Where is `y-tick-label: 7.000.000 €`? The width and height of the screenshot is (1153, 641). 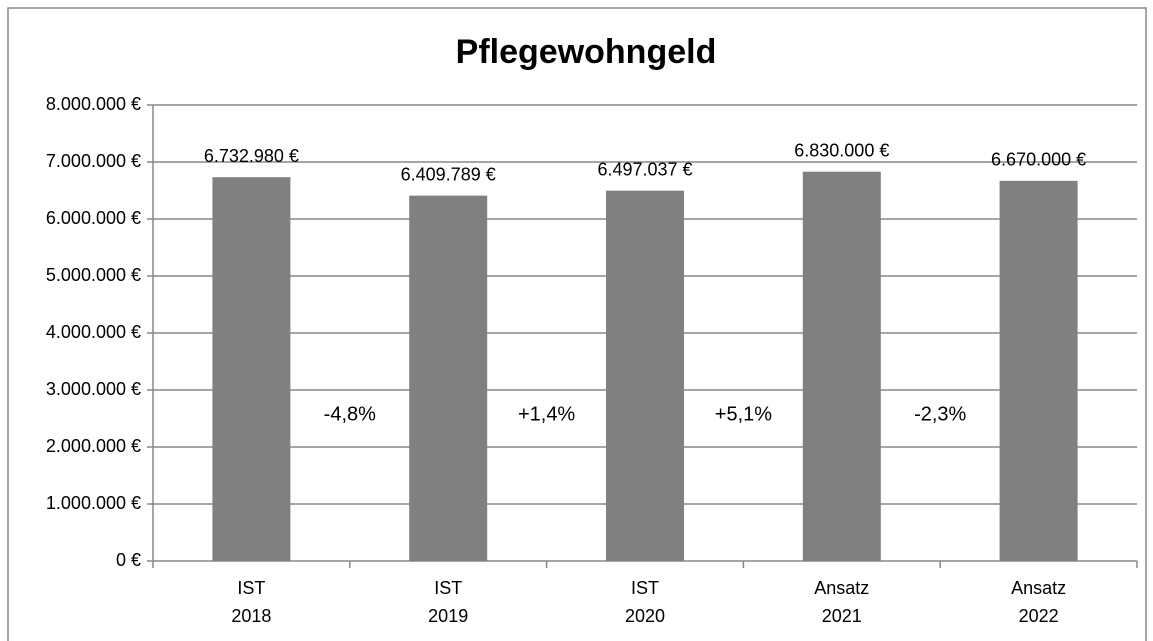 y-tick-label: 7.000.000 € is located at coordinates (93, 161).